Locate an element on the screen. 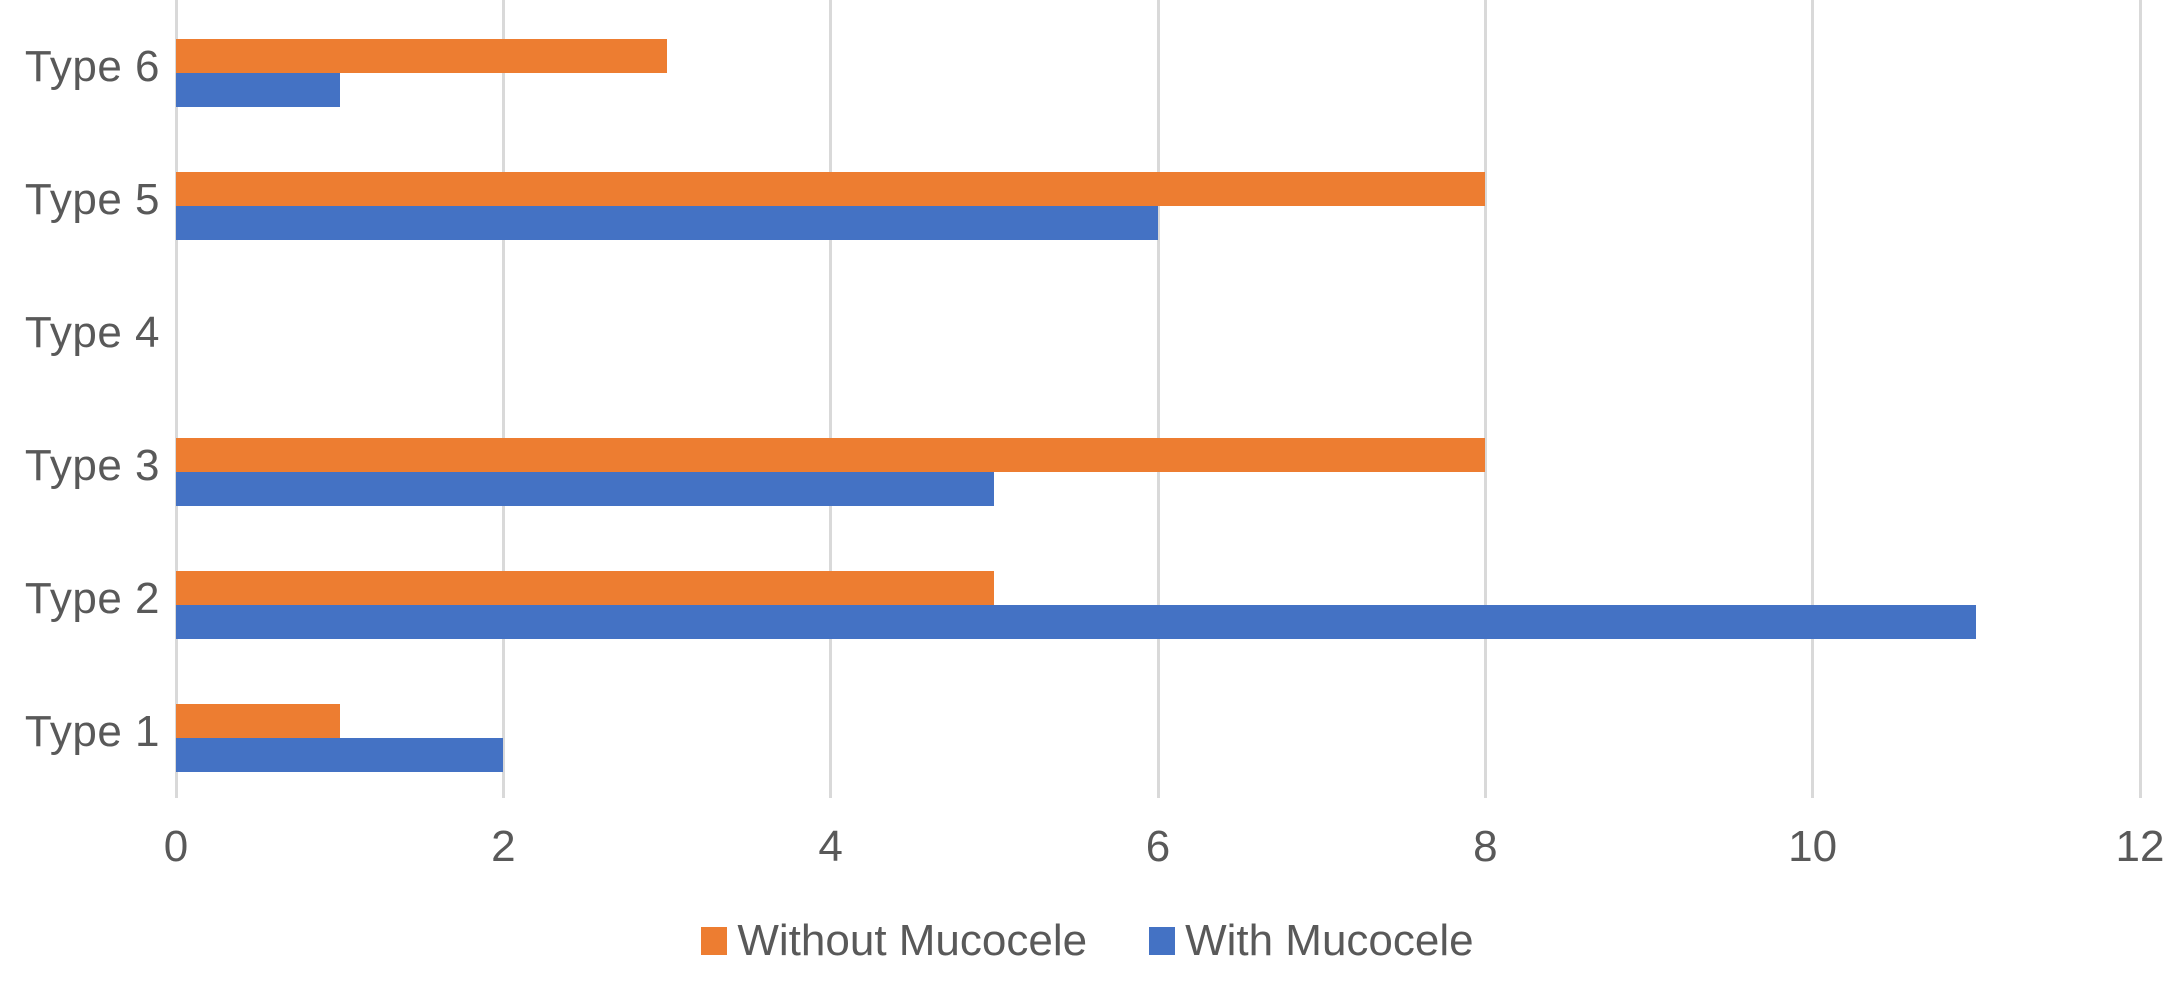  x-tick-label-4: 4 is located at coordinates (830, 846).